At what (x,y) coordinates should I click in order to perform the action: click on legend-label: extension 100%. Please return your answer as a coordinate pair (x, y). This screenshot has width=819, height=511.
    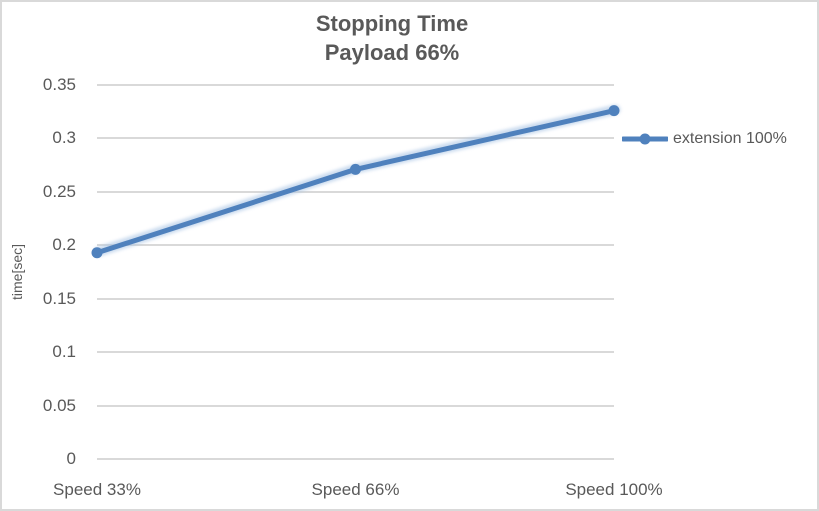
    Looking at the image, I should click on (730, 138).